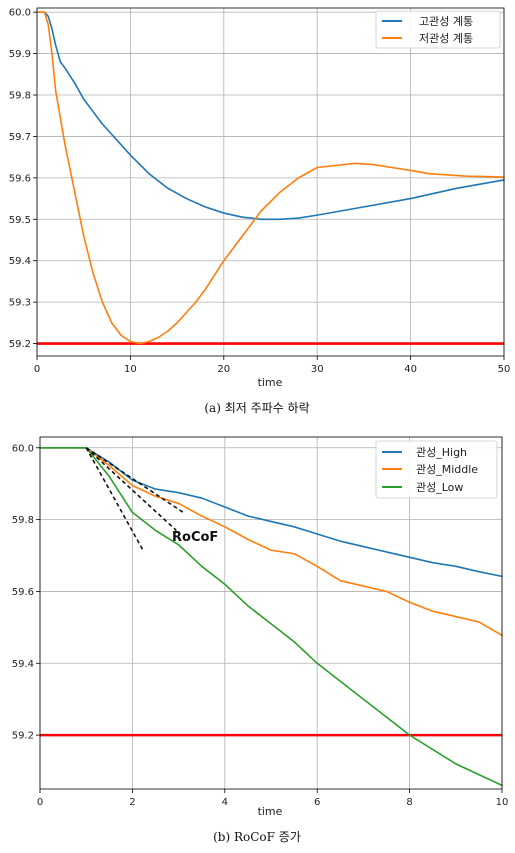 This screenshot has width=515, height=853. Describe the element at coordinates (439, 487) in the screenshot. I see `panel-b-legend-label-low: 관성_Low` at that location.